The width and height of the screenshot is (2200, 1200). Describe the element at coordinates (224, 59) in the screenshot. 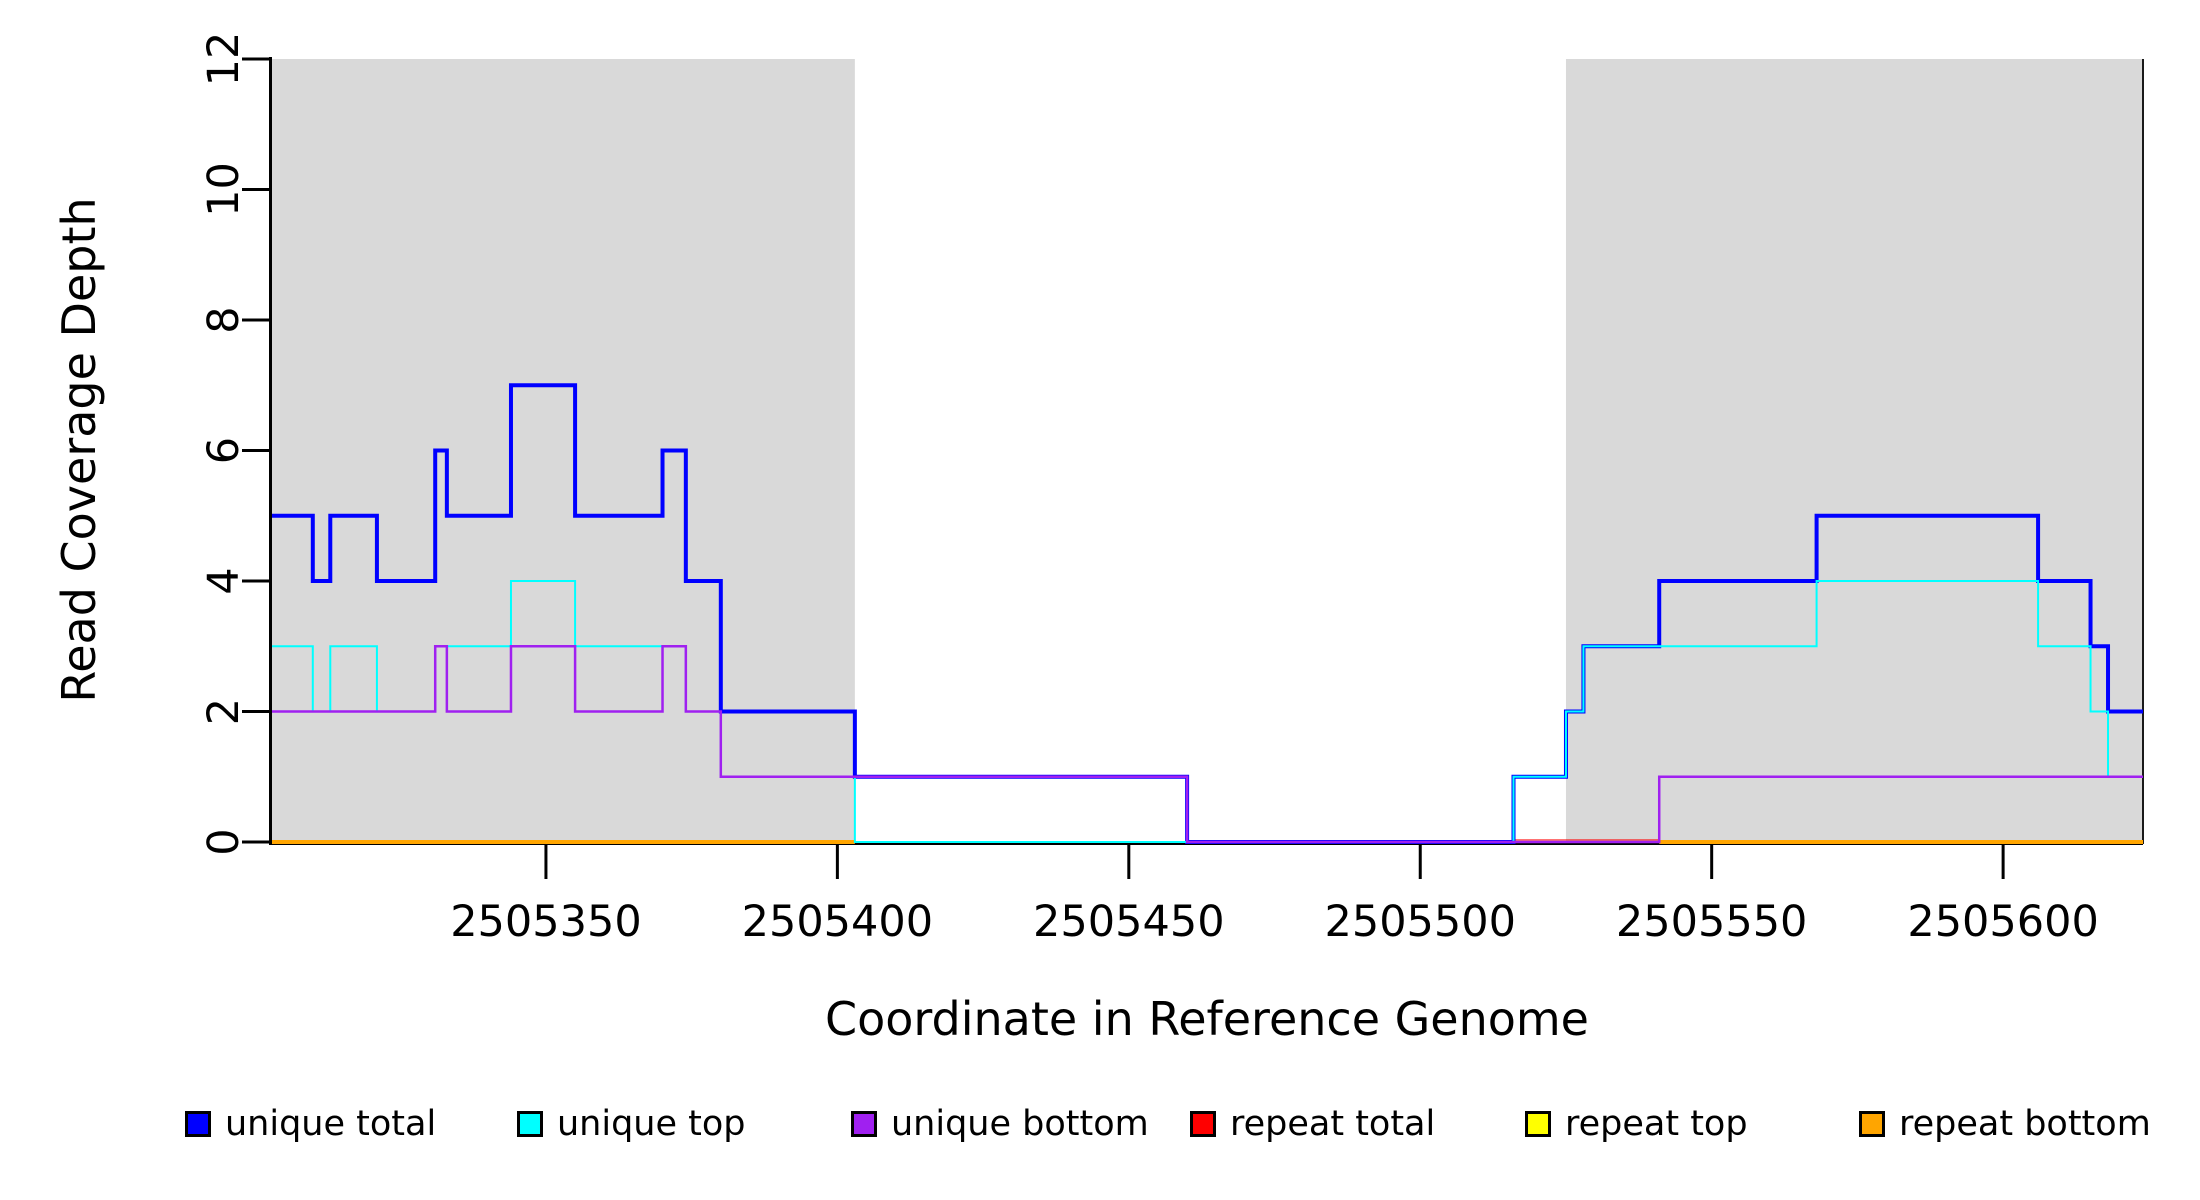

I see `y-tick-label: 12` at that location.